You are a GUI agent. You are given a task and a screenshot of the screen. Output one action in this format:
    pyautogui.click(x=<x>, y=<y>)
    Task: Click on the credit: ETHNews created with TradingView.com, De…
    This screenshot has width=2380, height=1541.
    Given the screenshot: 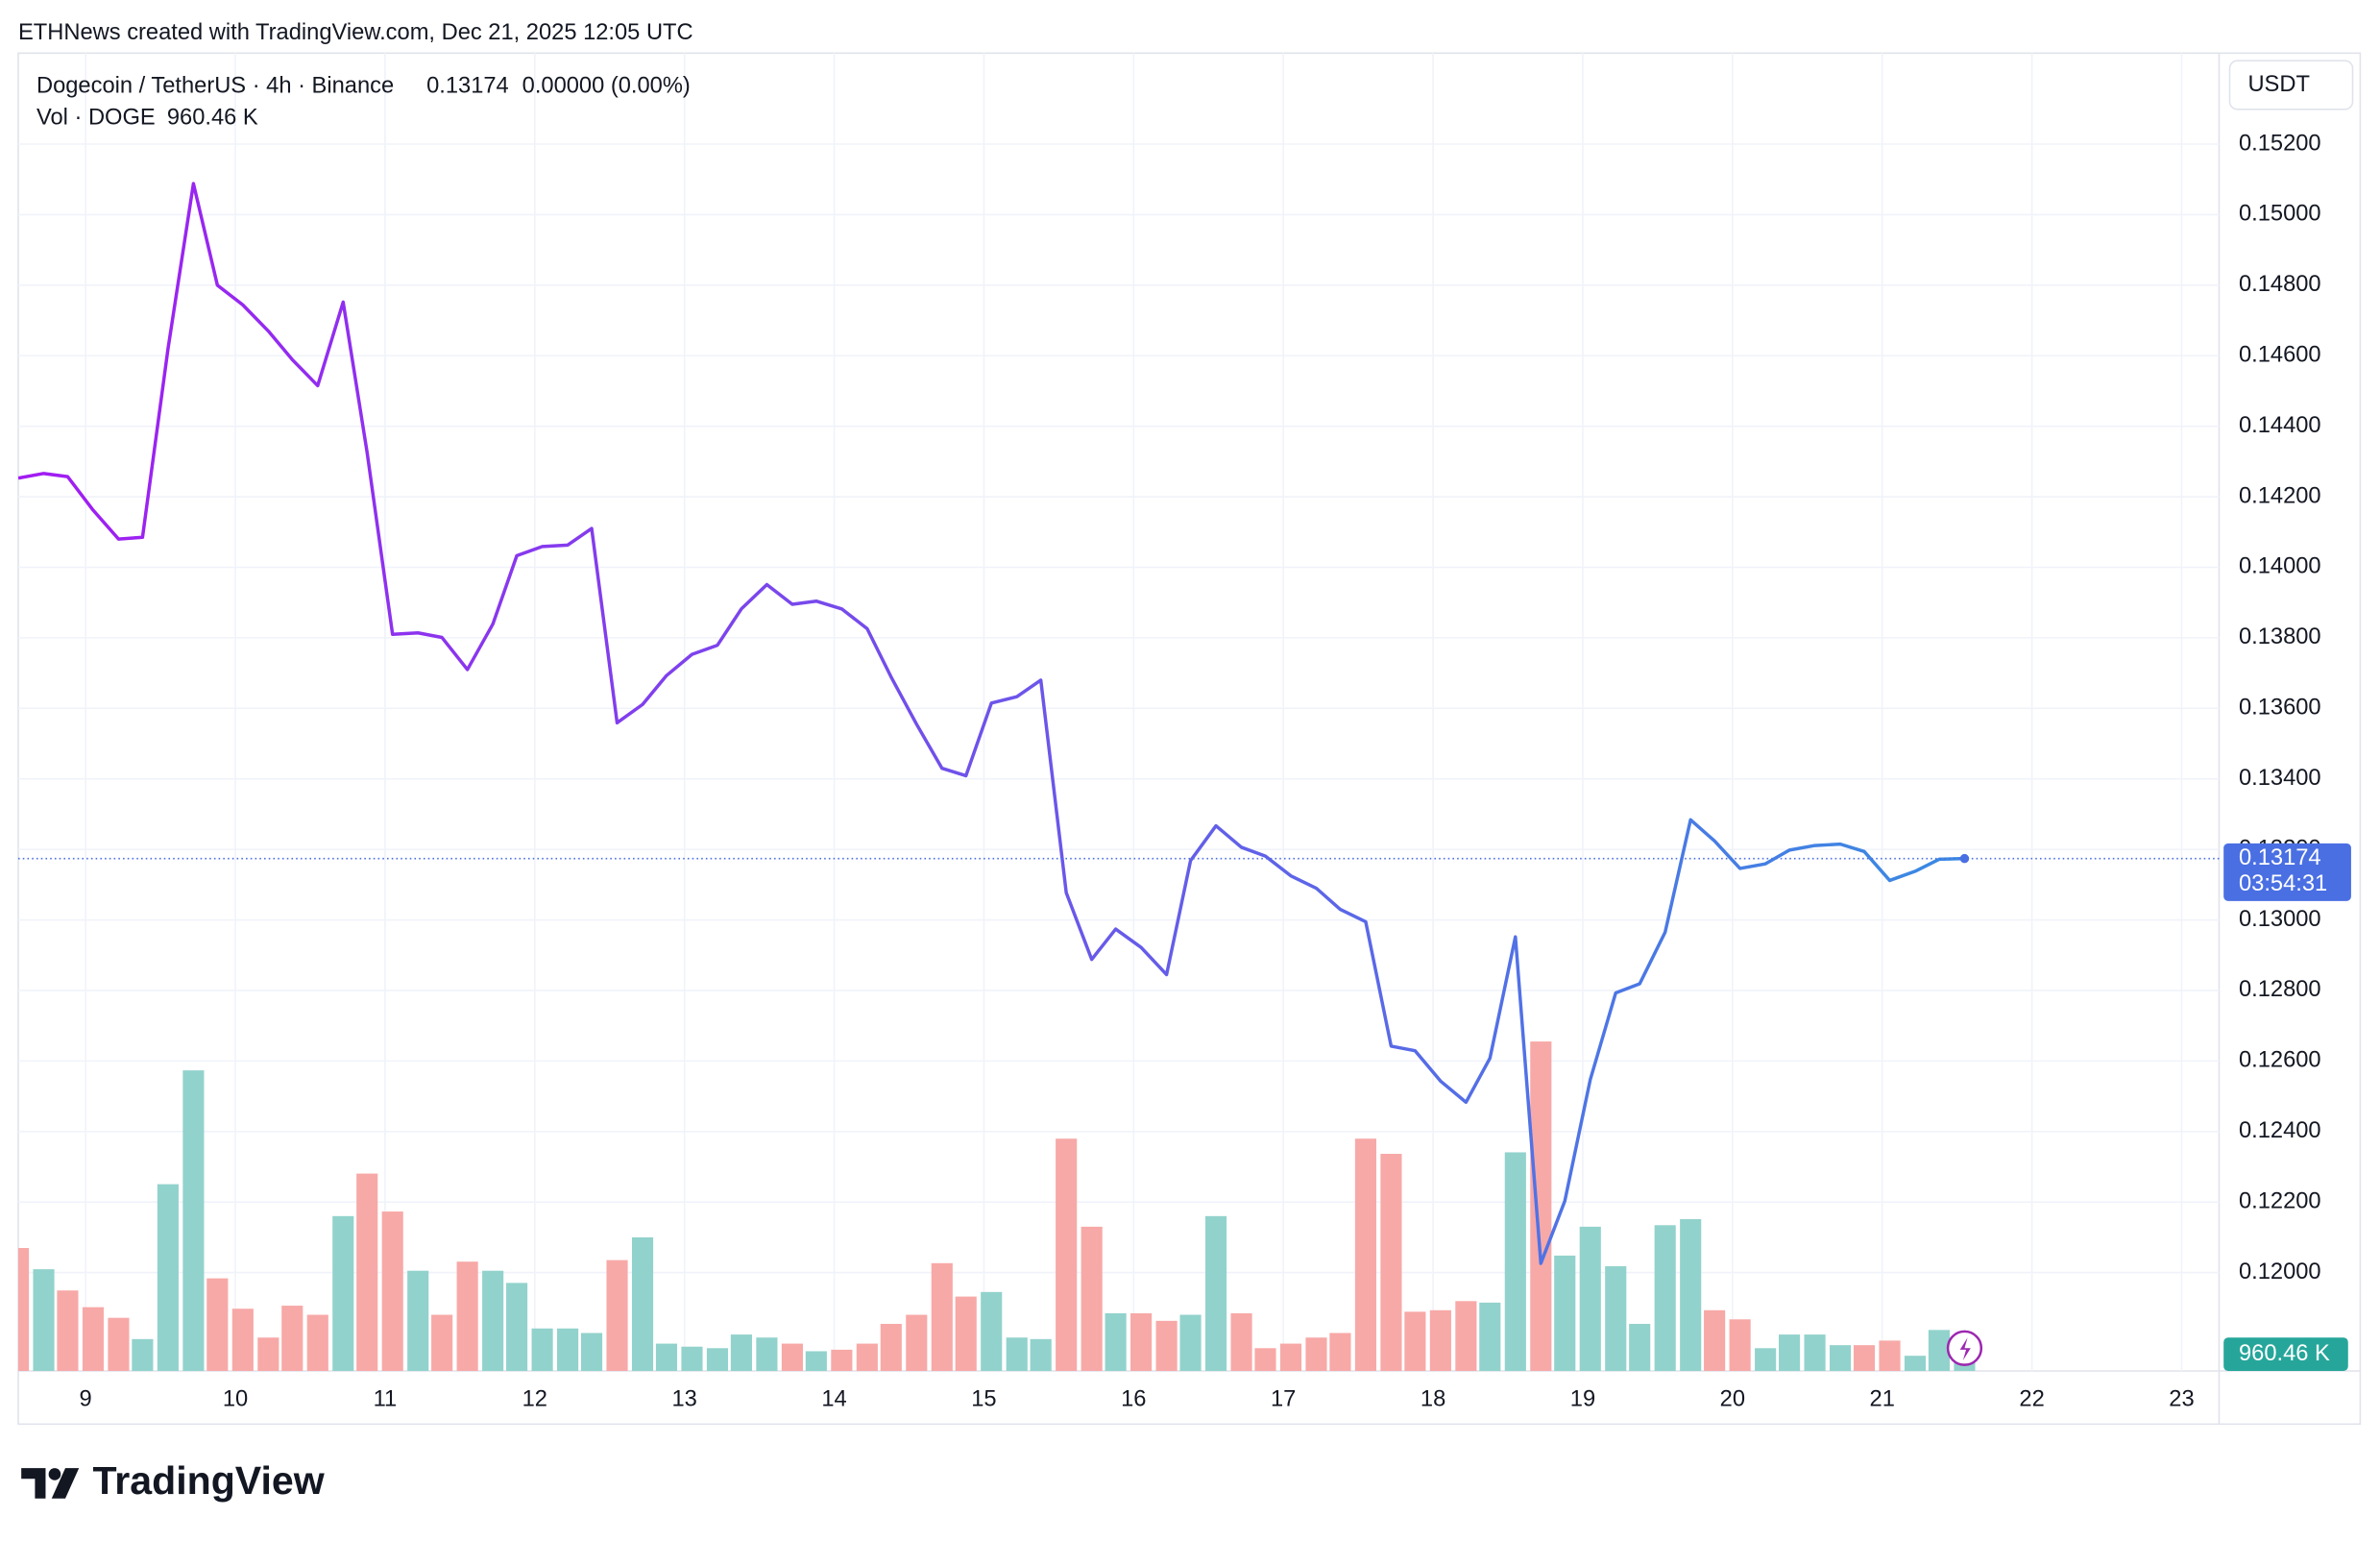 What is the action you would take?
    pyautogui.click(x=356, y=32)
    